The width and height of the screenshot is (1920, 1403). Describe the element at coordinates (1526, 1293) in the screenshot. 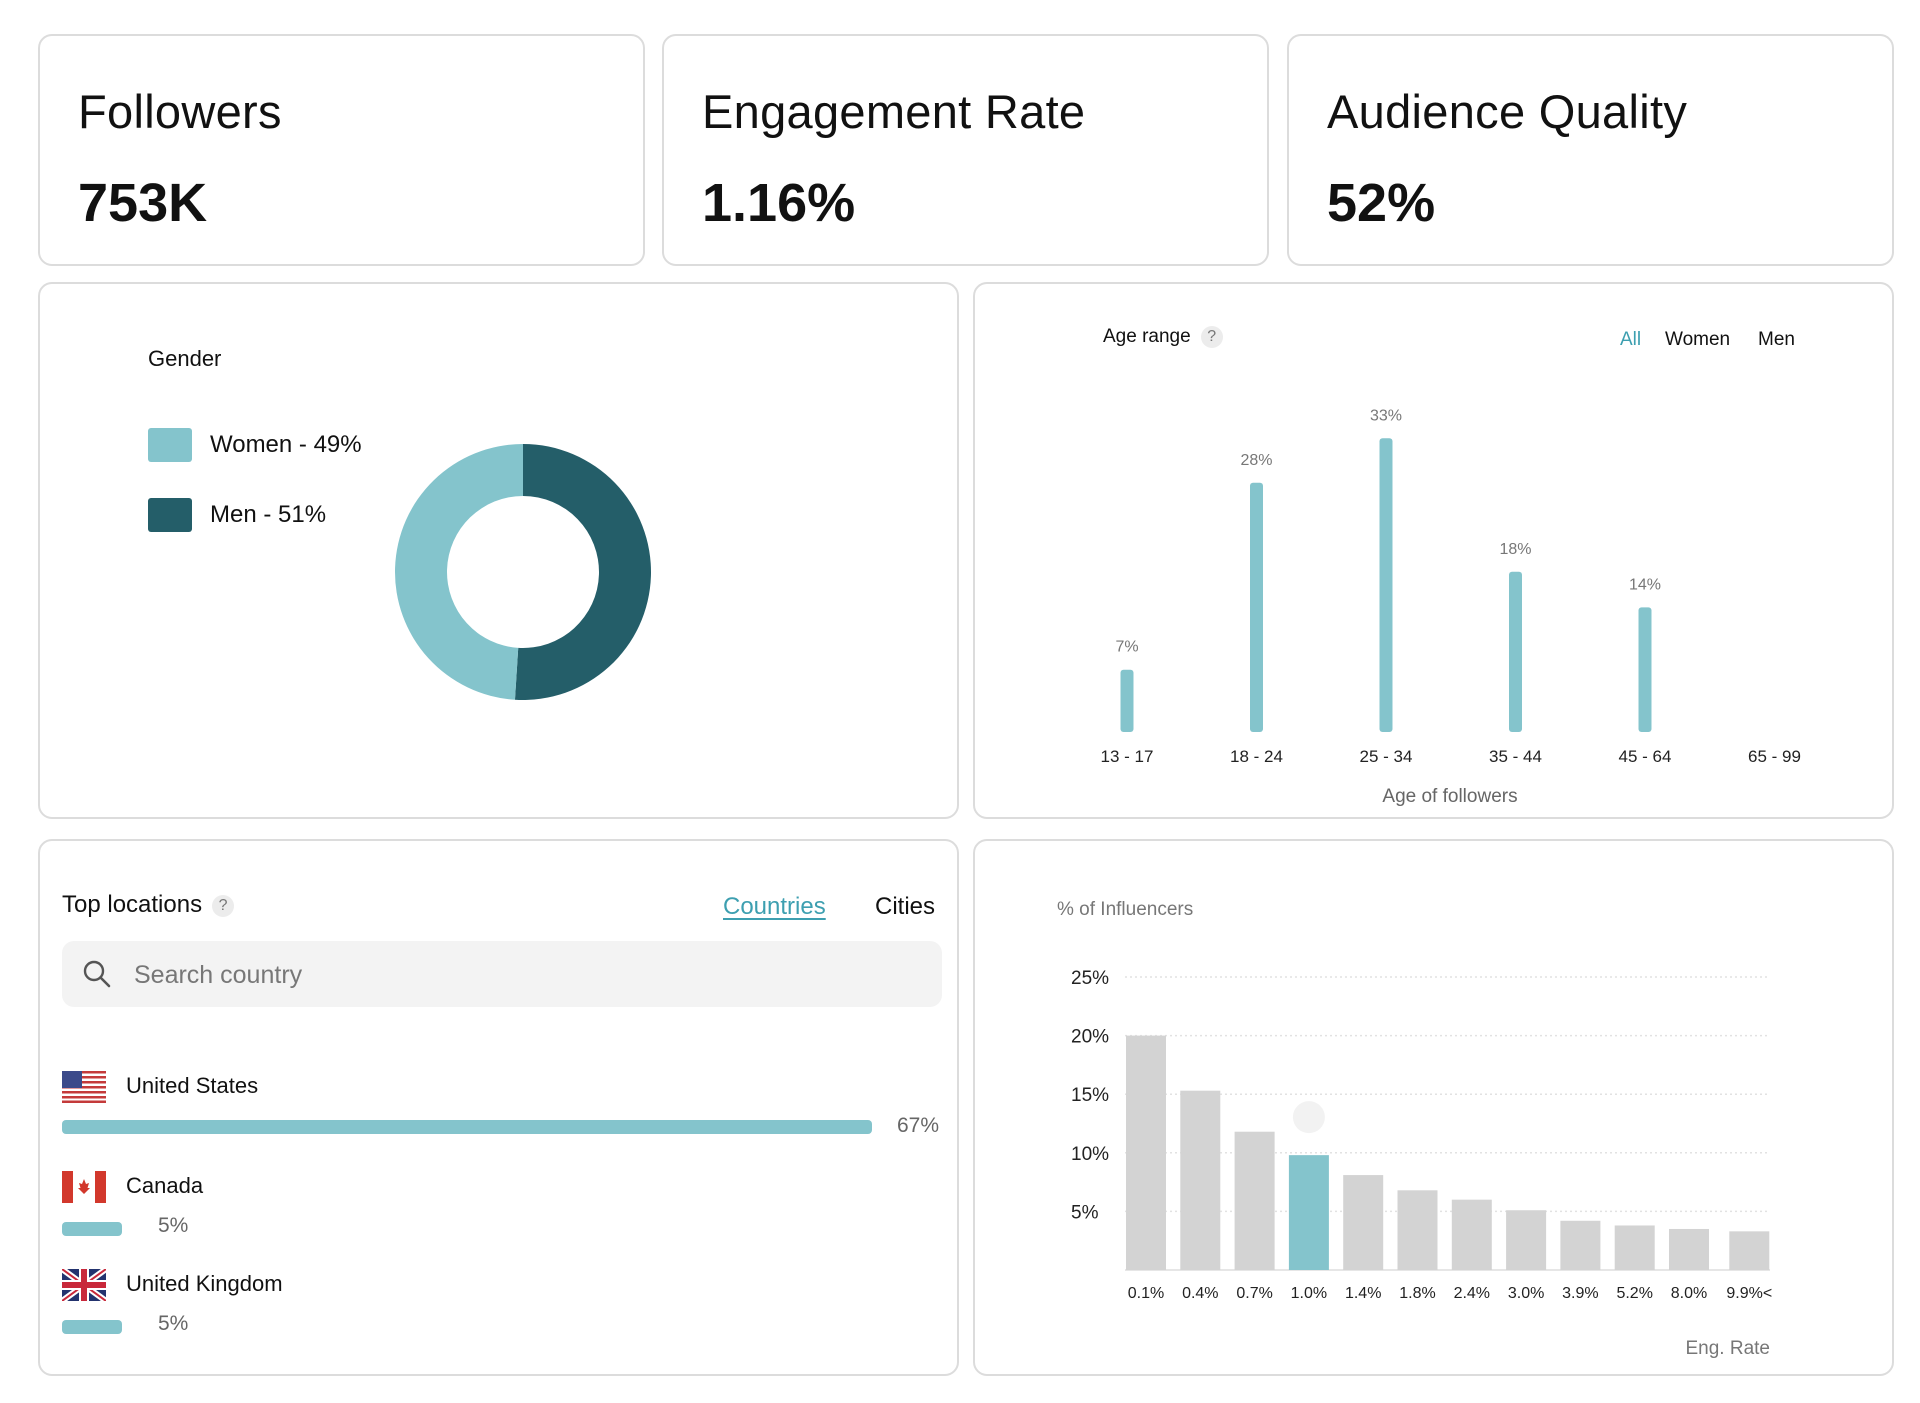

I see `x-tick-label: 3.0%` at that location.